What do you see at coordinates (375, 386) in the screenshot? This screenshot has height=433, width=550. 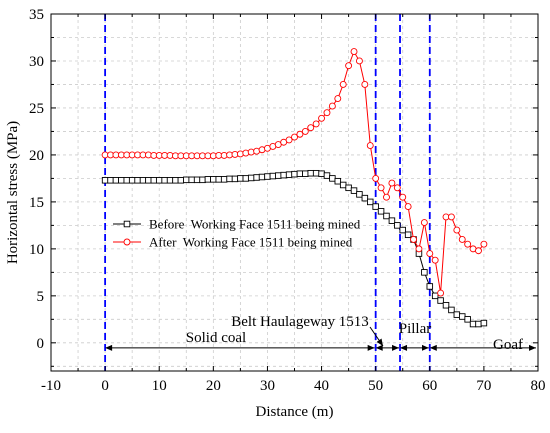 I see `x-tick-label: 50` at bounding box center [375, 386].